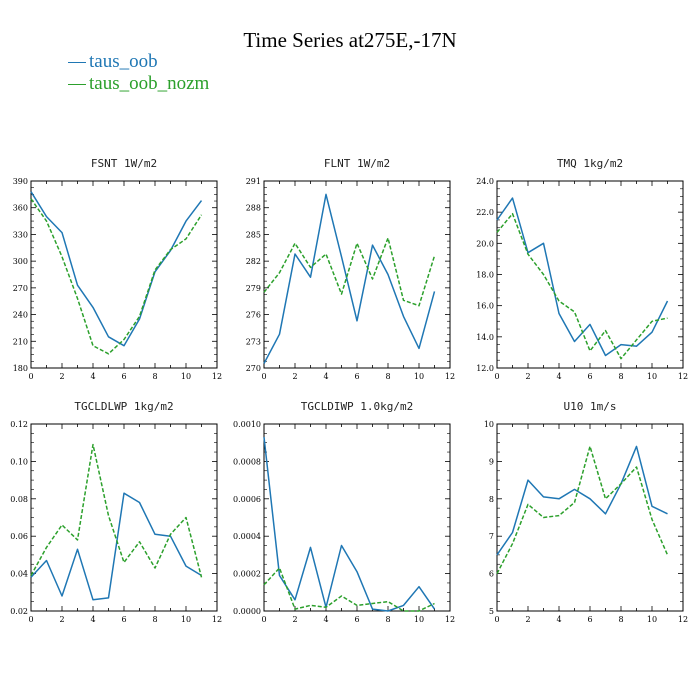  Describe the element at coordinates (20, 315) in the screenshot. I see `y-tick-label: 240` at that location.